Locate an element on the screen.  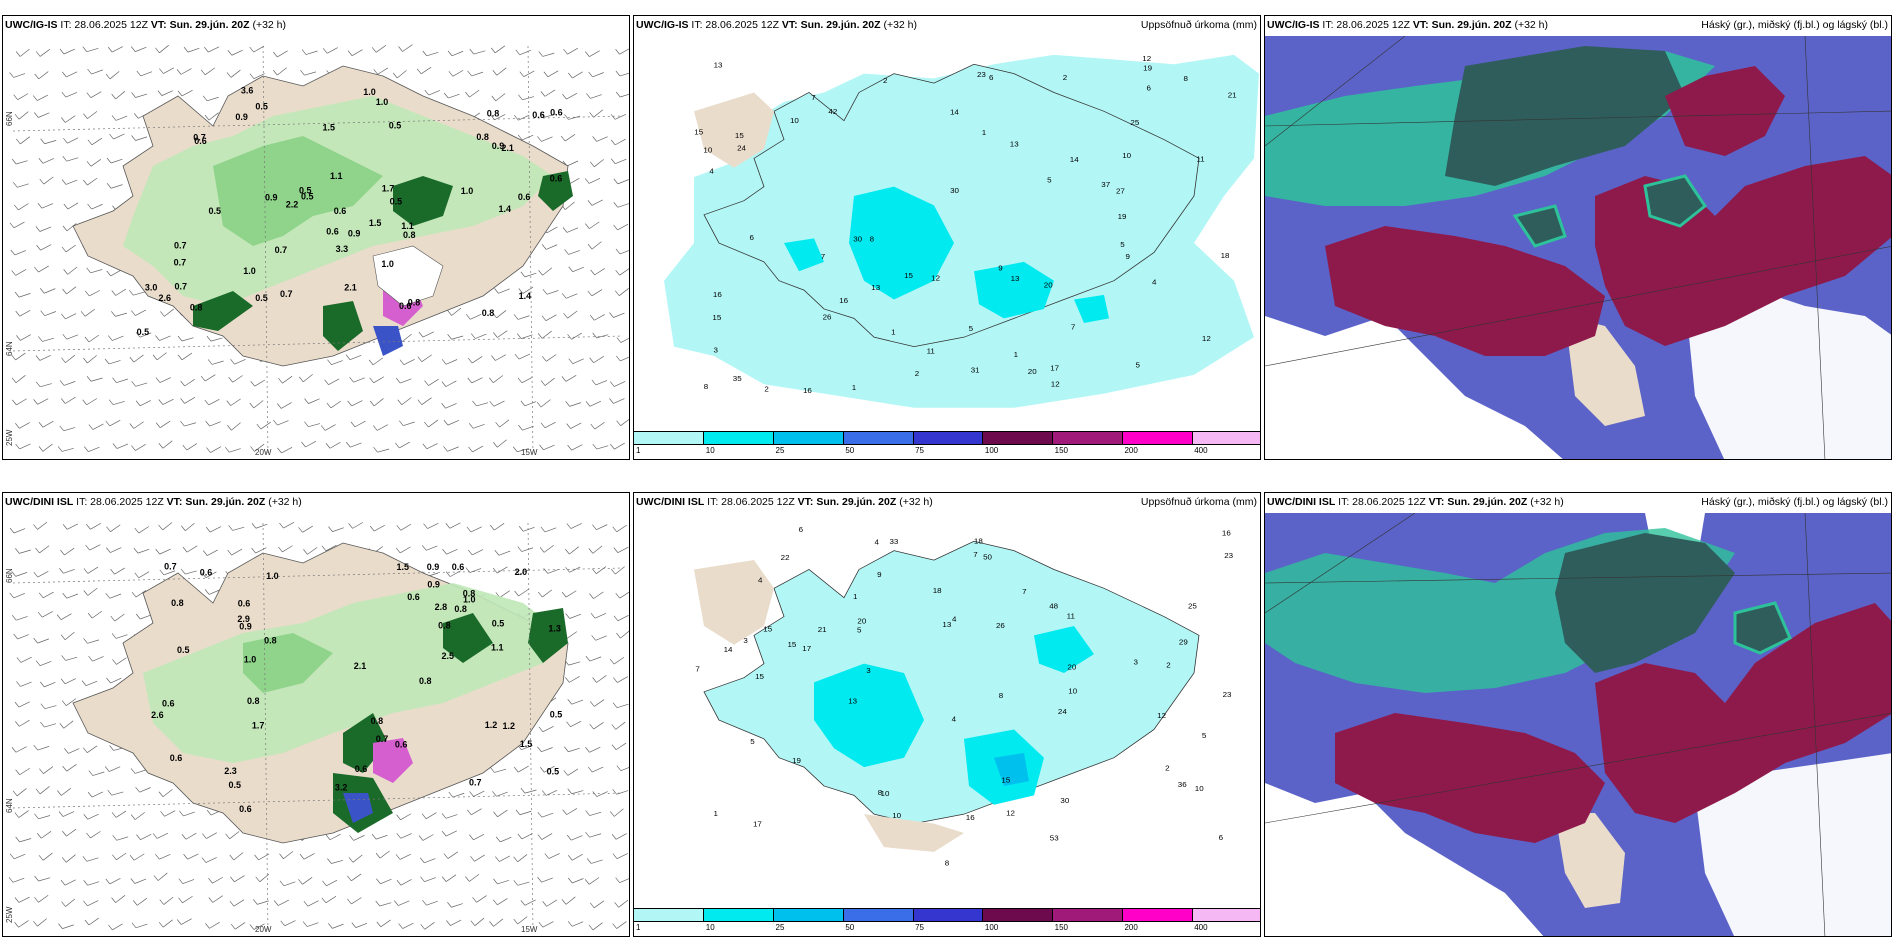
value-label: 1.0 is located at coordinates (467, 191).